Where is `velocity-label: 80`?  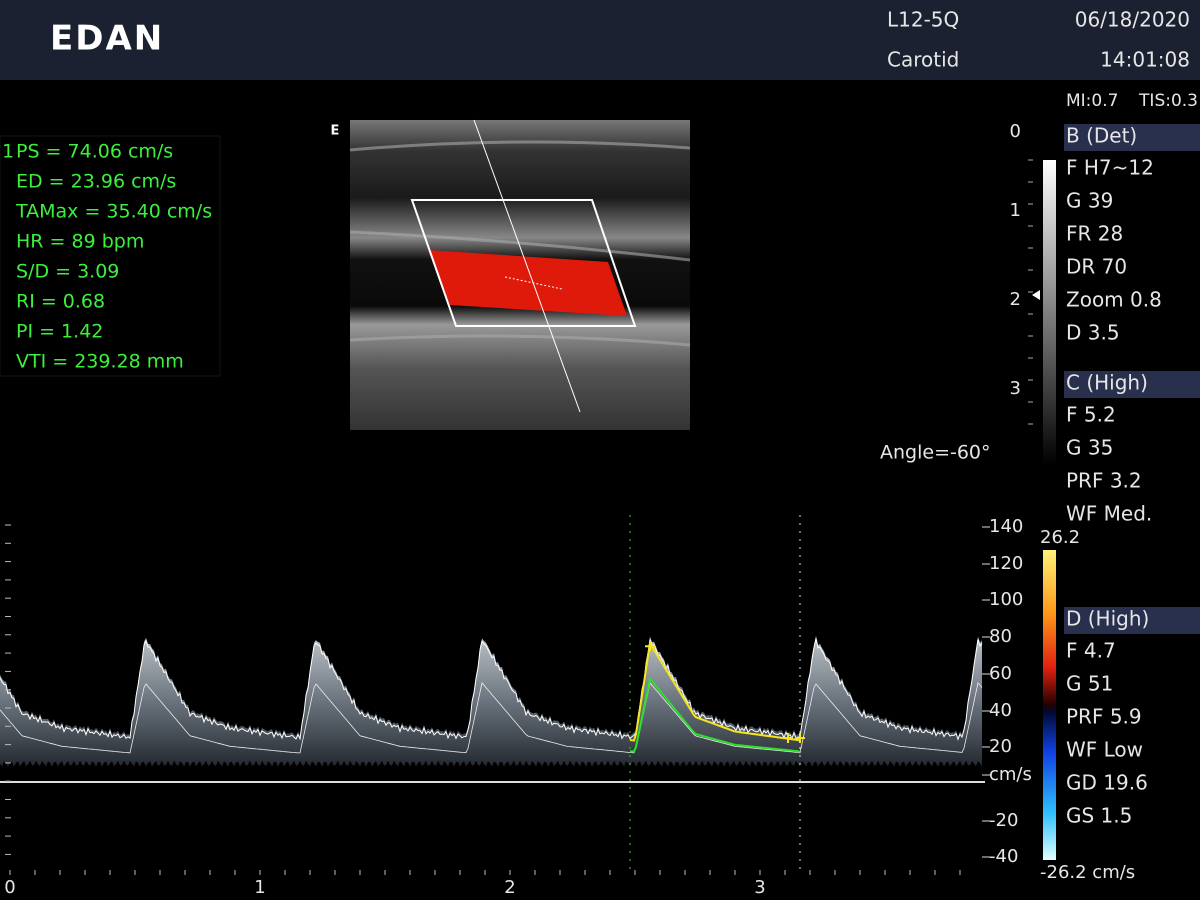 velocity-label: 80 is located at coordinates (1000, 636).